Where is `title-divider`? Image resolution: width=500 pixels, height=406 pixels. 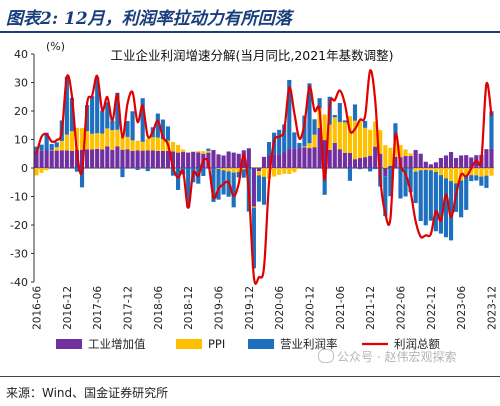 title-divider is located at coordinates (250, 32).